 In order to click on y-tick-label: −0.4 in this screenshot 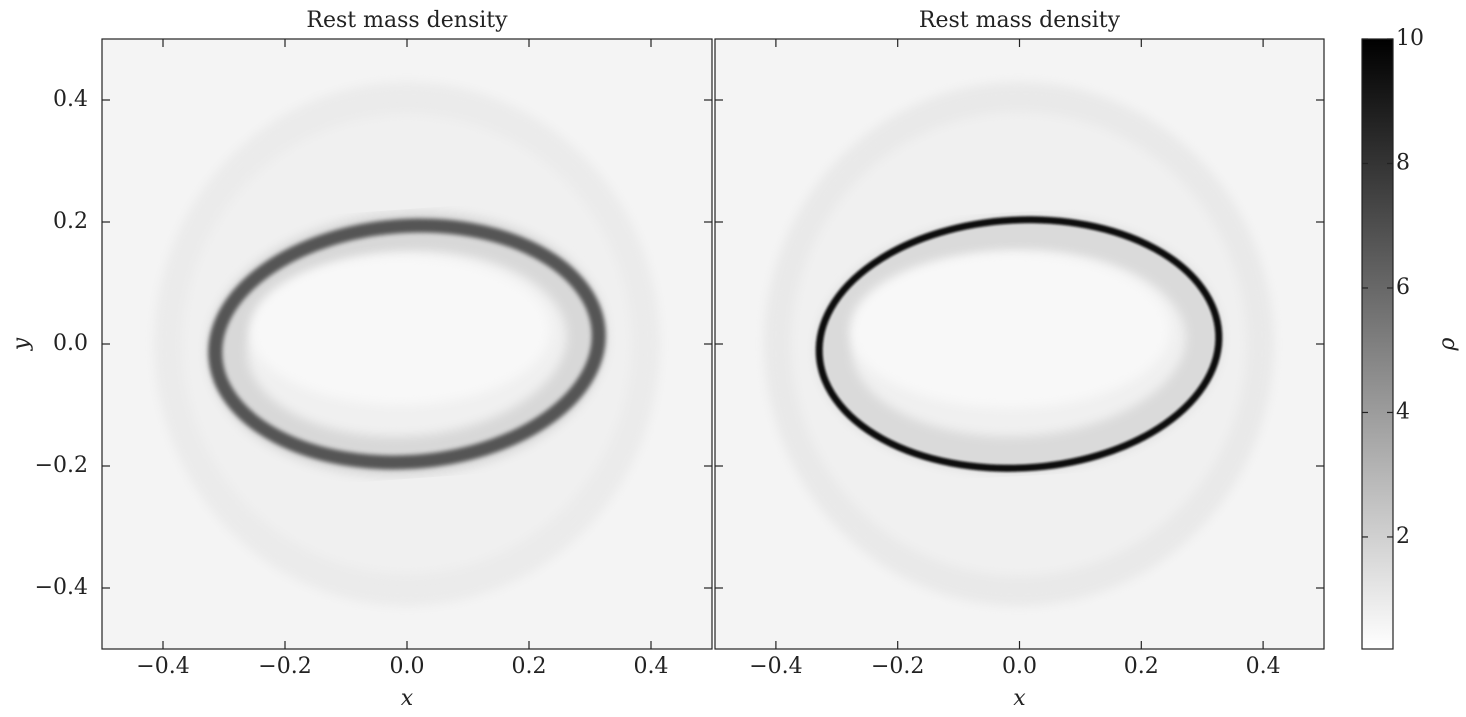, I will do `click(61, 587)`.